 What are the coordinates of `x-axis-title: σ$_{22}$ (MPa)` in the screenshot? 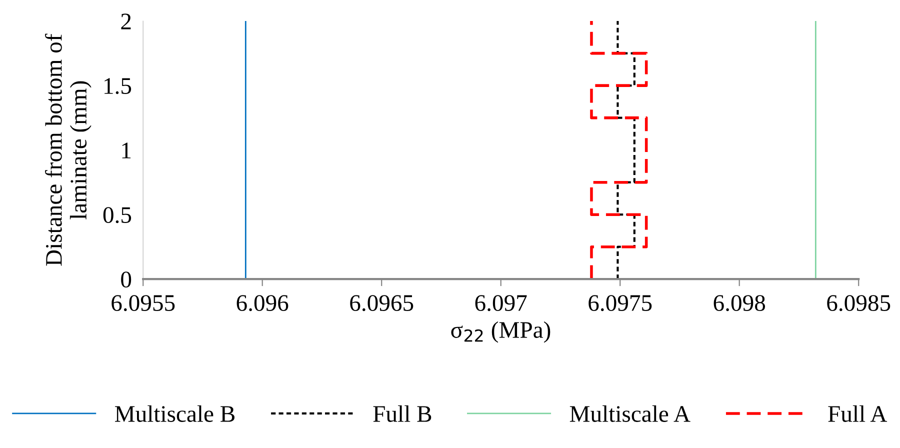 It's located at (500, 332).